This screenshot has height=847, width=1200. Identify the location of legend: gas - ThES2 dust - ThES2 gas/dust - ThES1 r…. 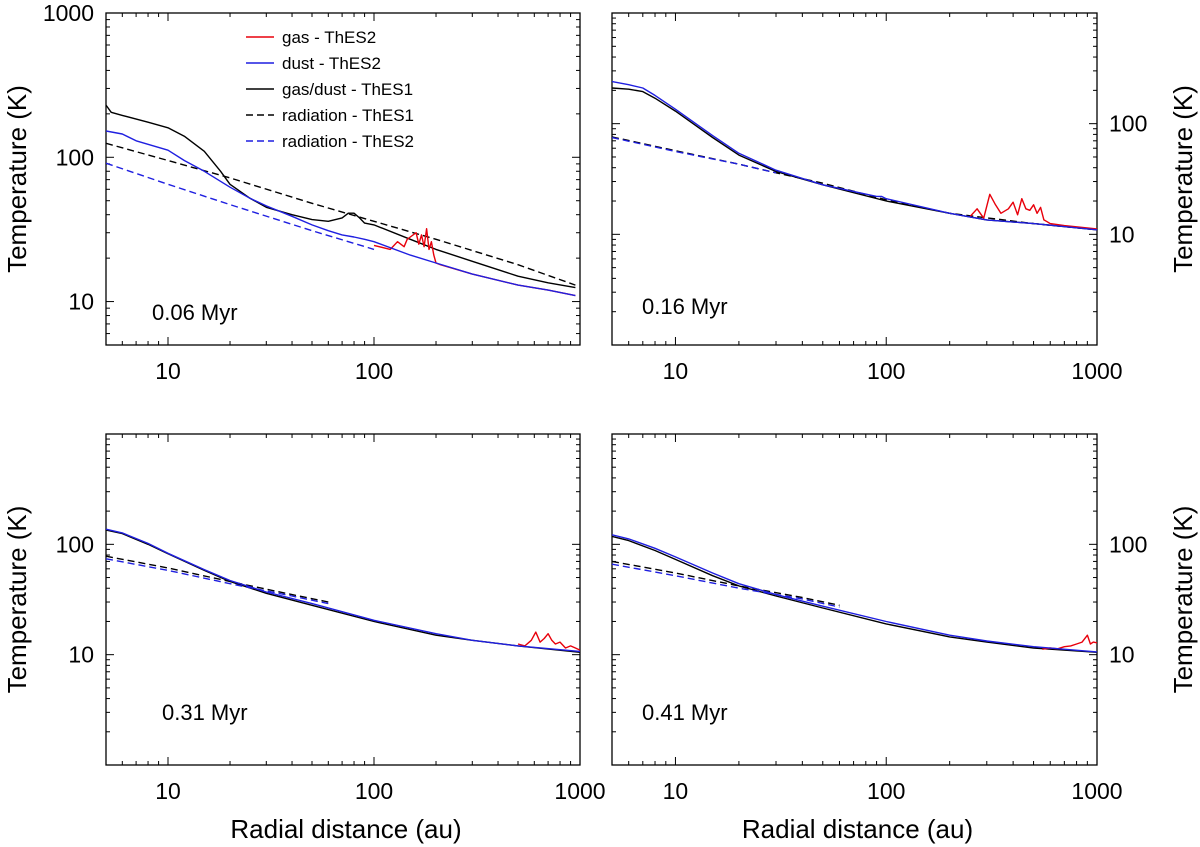
(330, 89).